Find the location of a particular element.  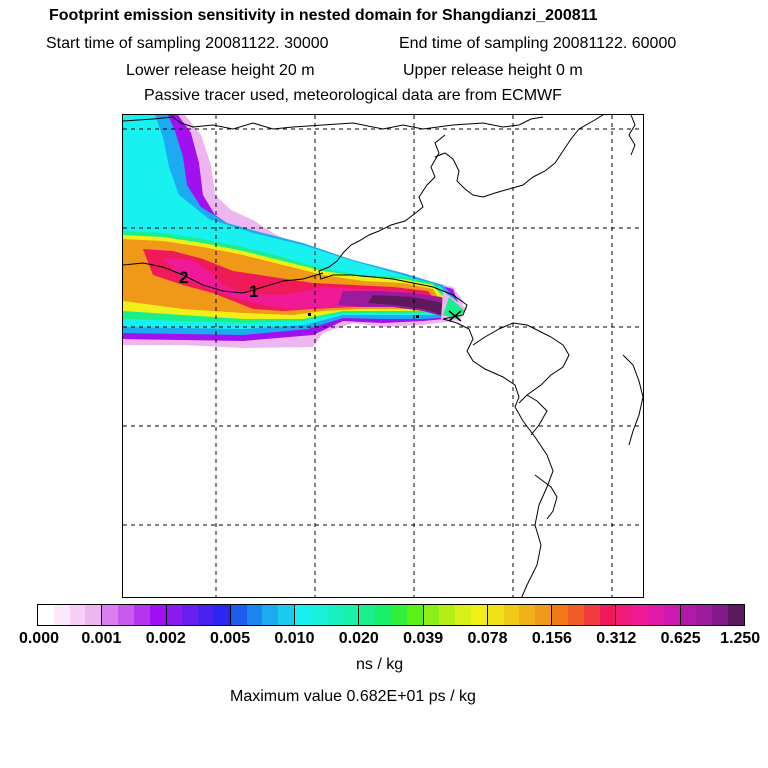

plume-level-dark is located at coordinates (412, 305).